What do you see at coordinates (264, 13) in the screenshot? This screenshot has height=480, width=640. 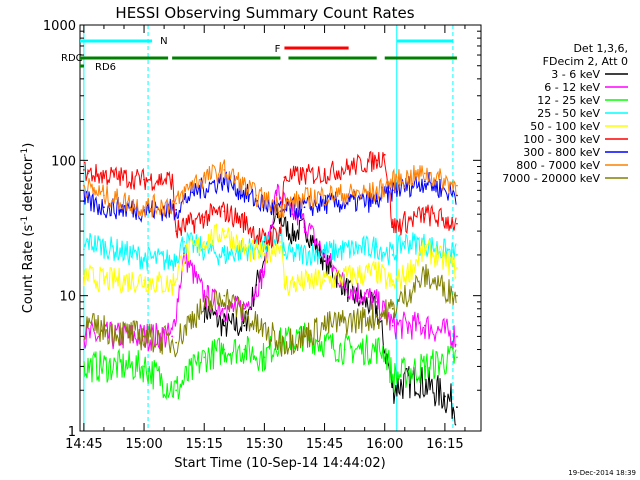 I see `chart-title: HESSI Observing Summary Count Rates` at bounding box center [264, 13].